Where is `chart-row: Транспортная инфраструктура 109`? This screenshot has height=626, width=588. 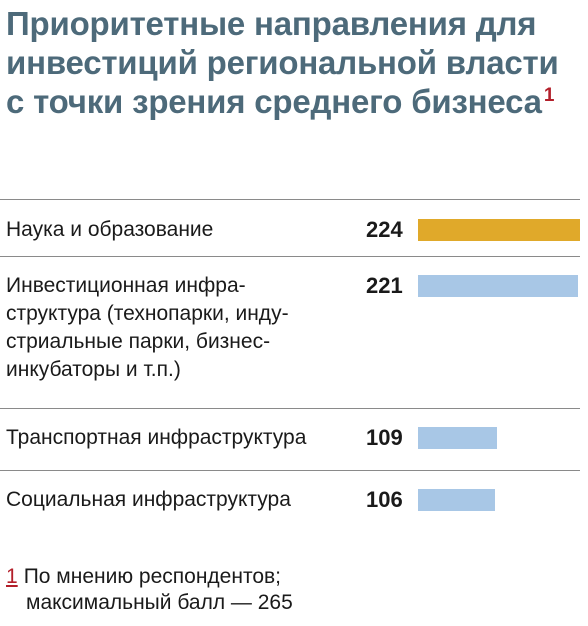
chart-row: Транспортная инфраструктура 109 is located at coordinates (290, 439).